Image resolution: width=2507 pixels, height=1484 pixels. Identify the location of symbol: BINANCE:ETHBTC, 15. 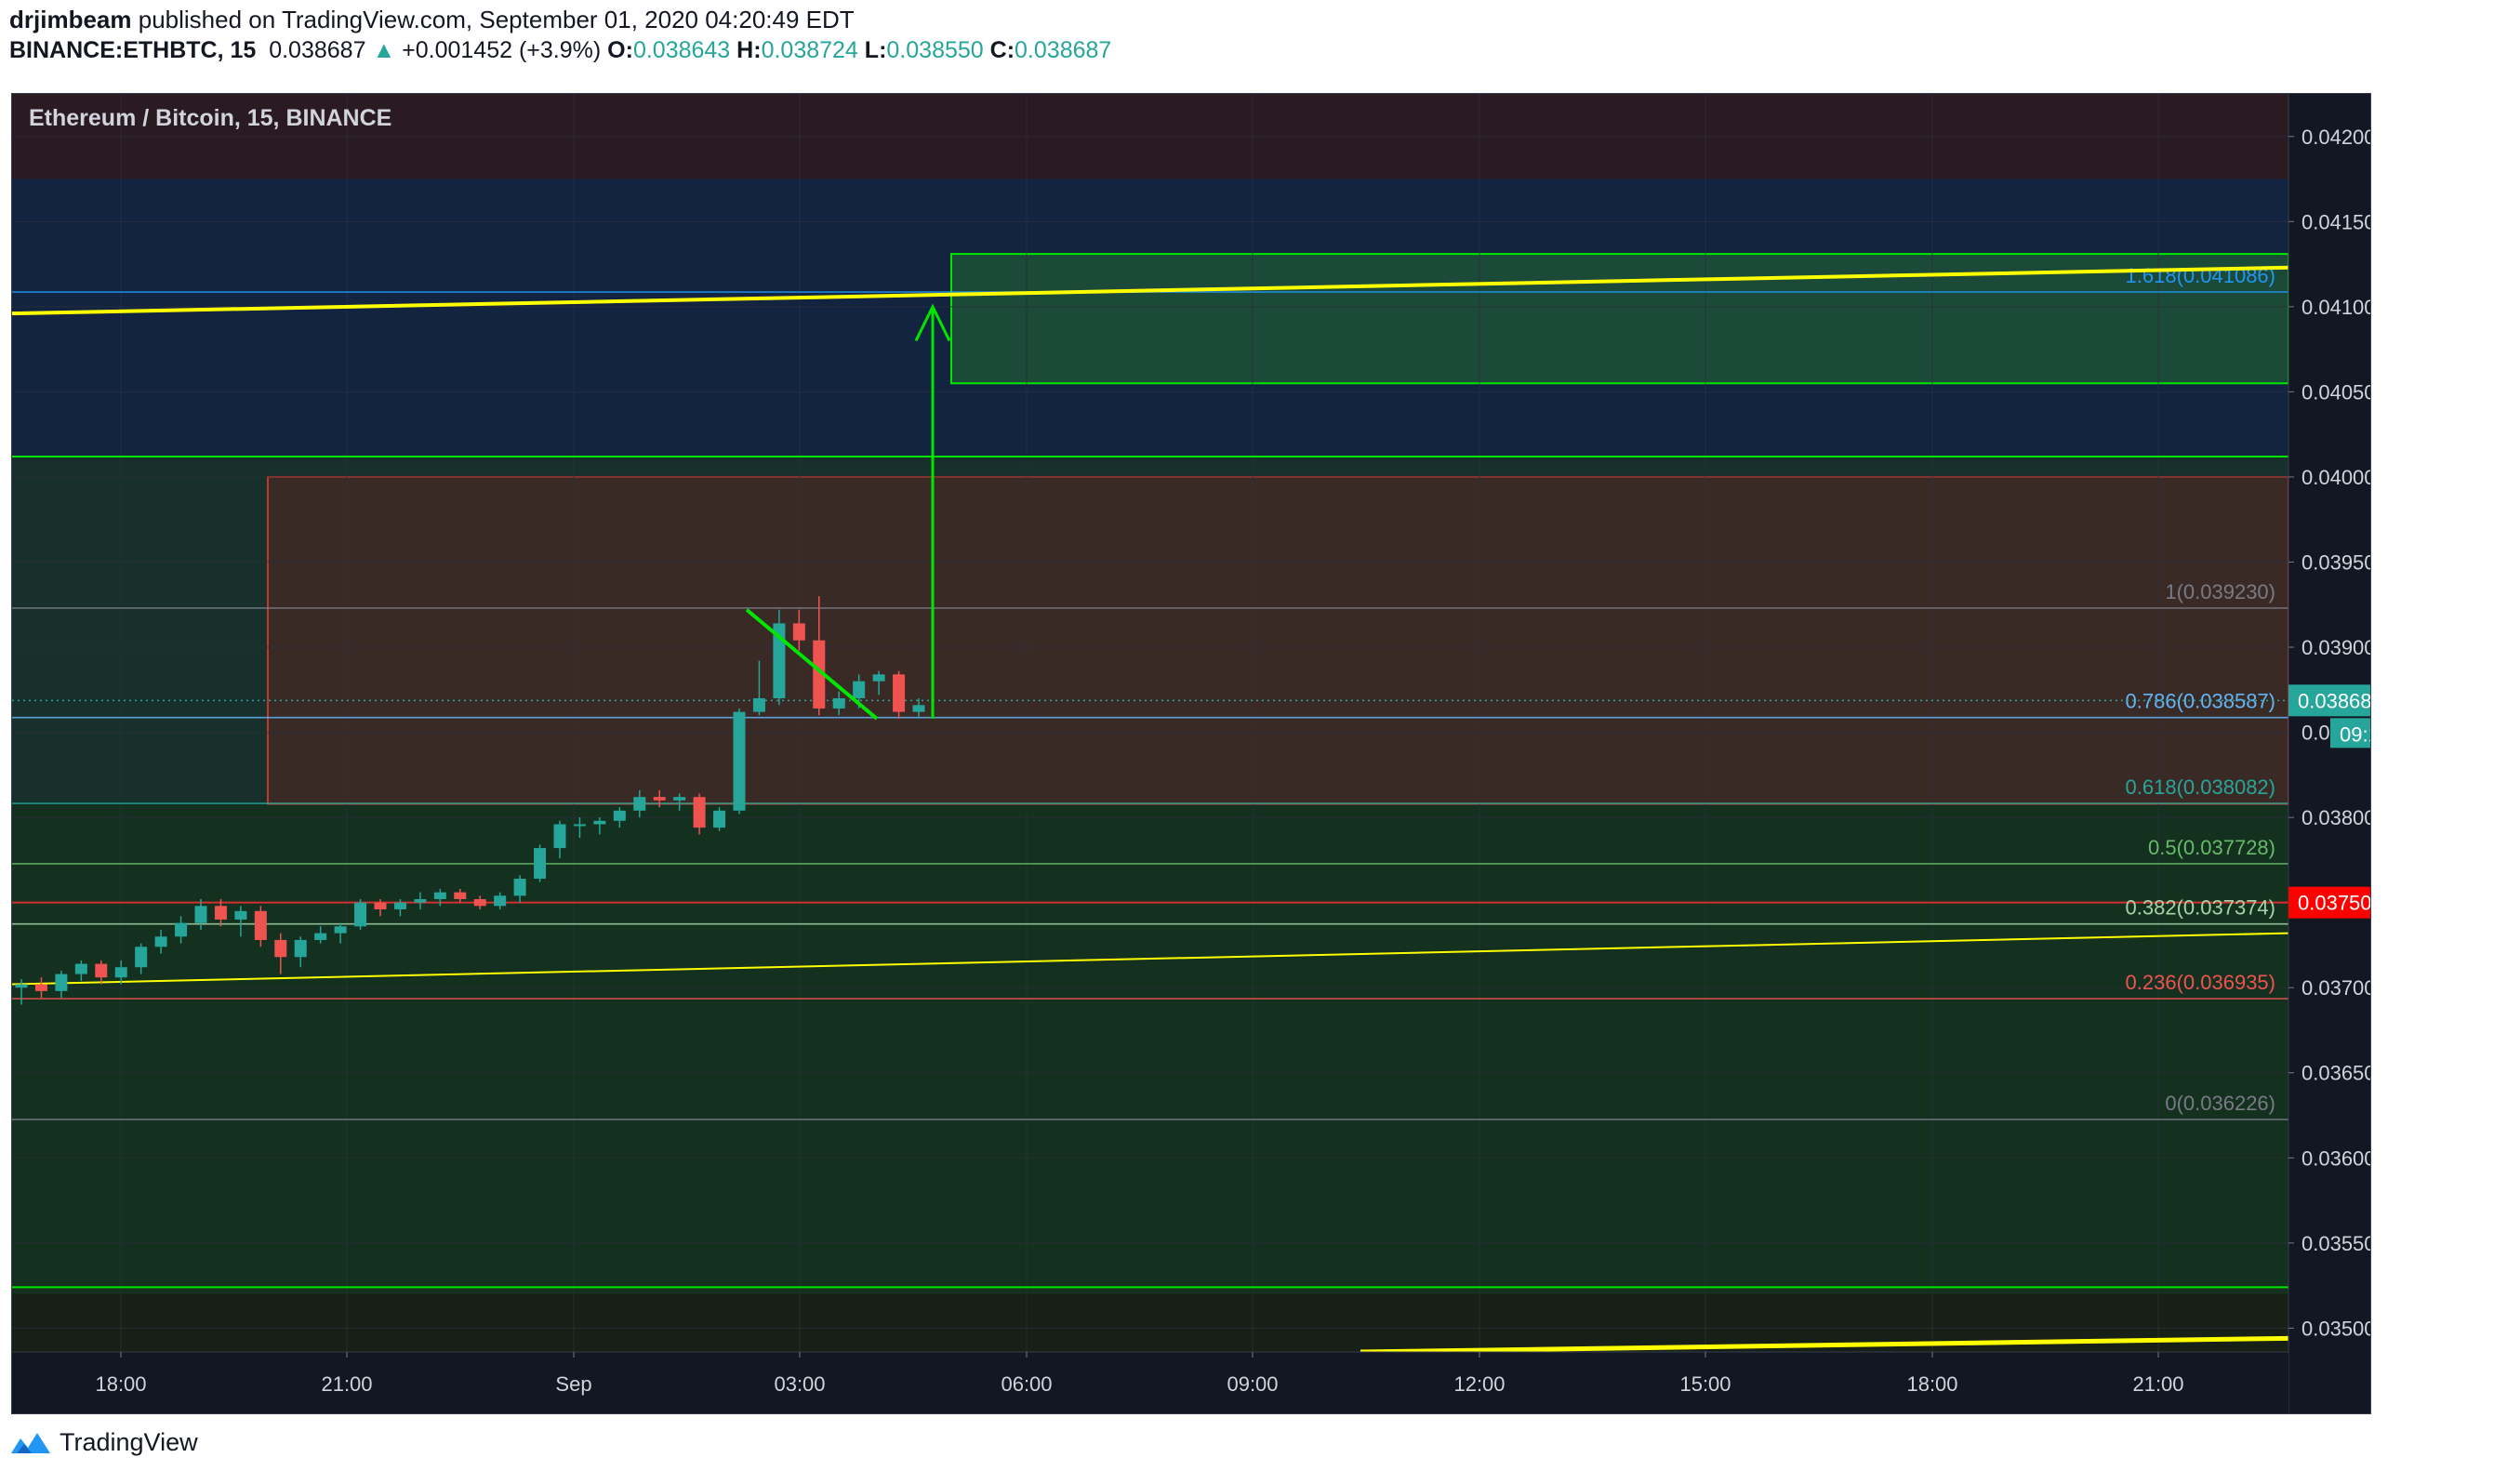
(133, 50).